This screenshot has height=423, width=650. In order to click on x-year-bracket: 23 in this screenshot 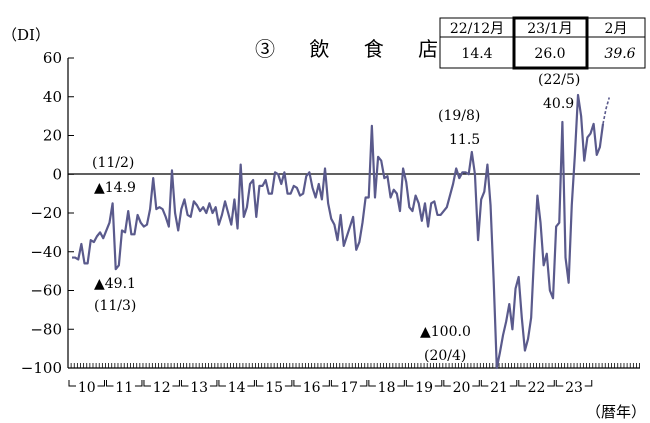, I will do `click(574, 388)`.